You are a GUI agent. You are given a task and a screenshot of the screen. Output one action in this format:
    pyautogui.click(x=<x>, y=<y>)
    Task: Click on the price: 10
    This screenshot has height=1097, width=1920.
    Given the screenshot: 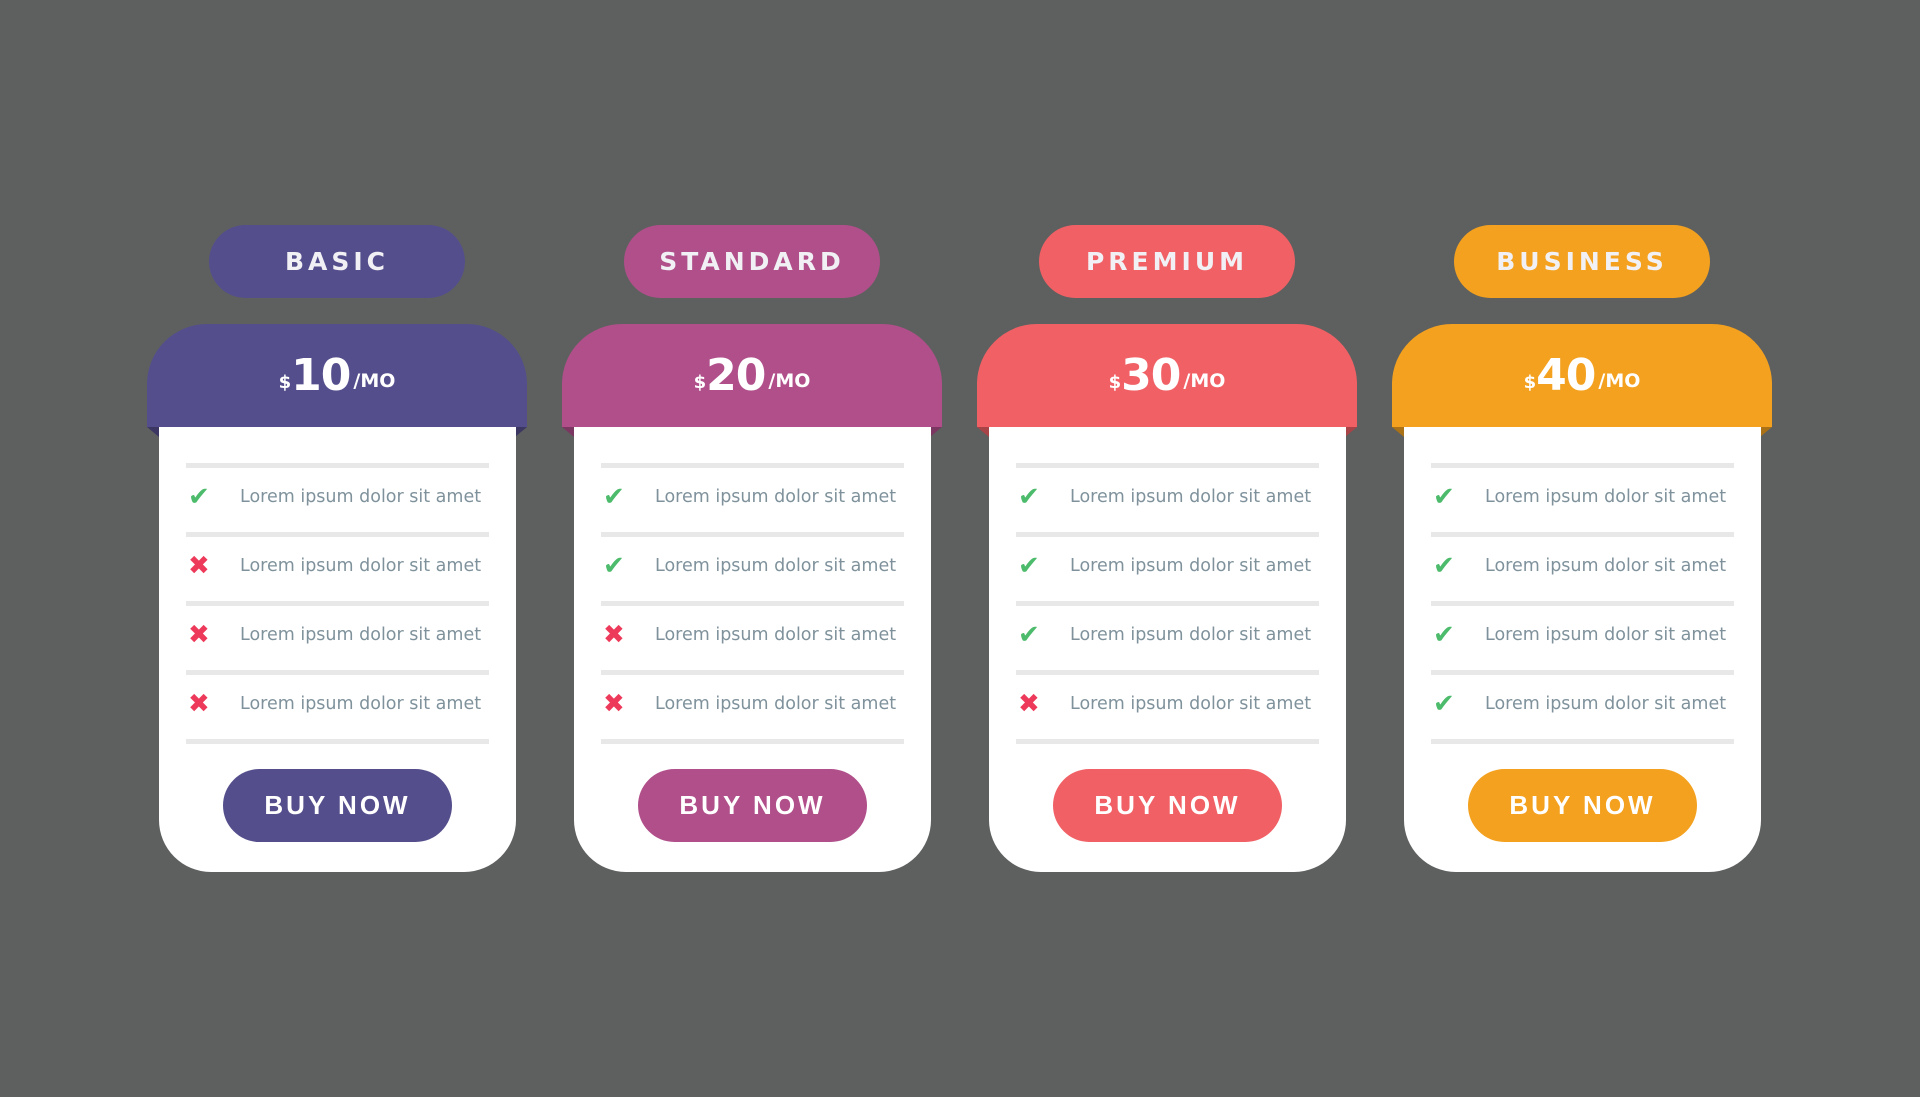 What is the action you would take?
    pyautogui.click(x=321, y=375)
    